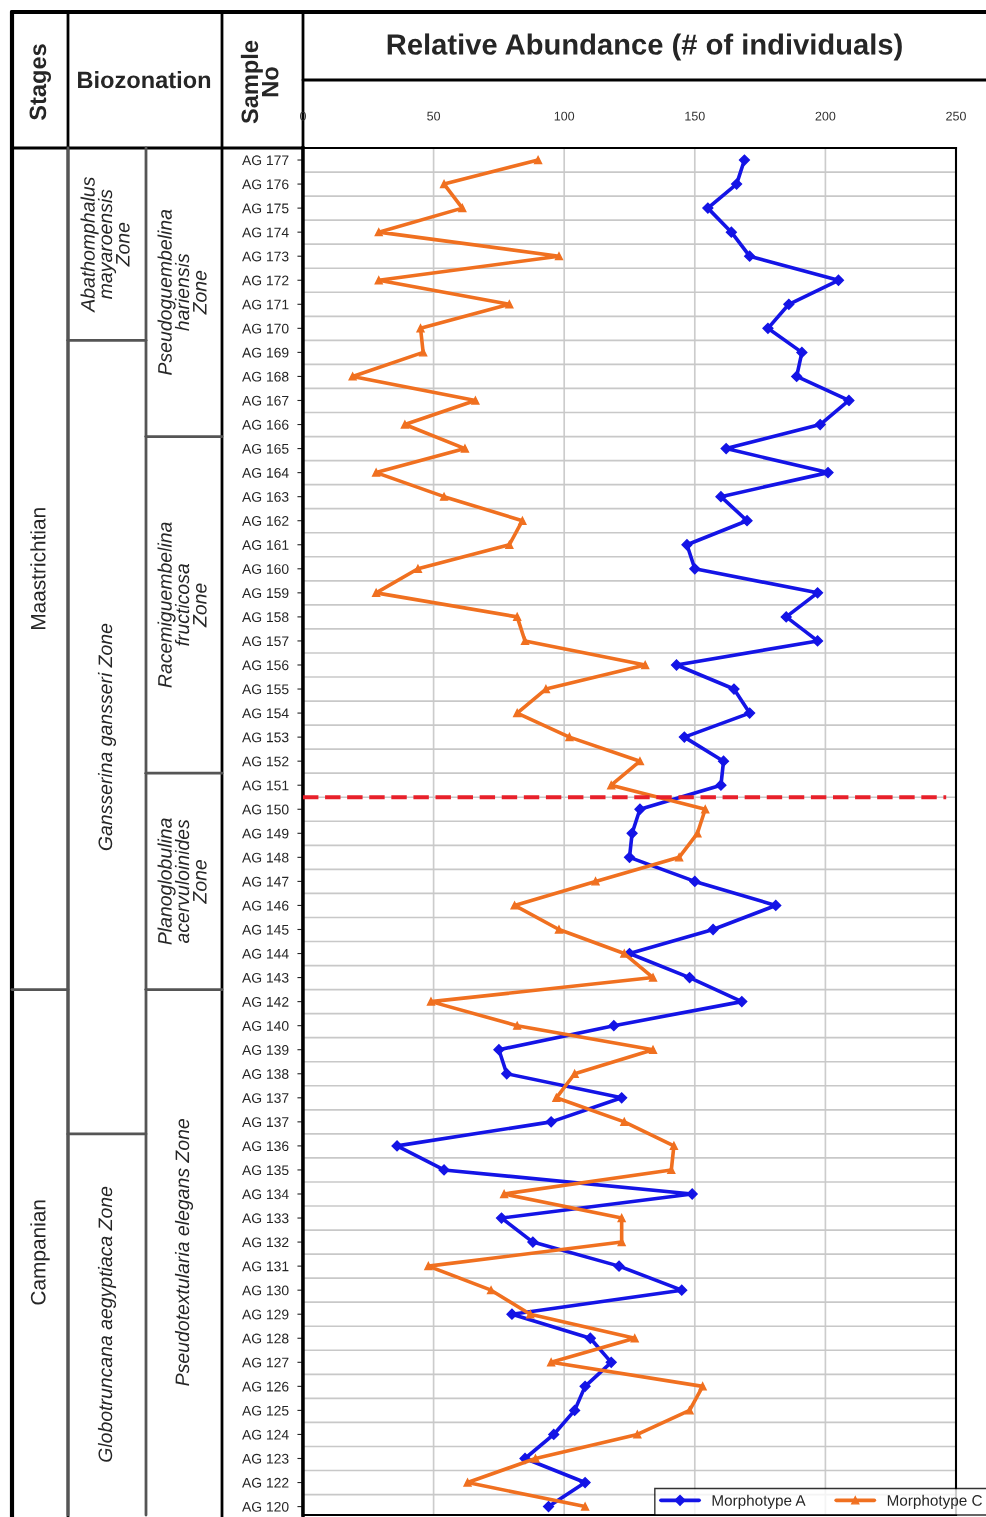 Image resolution: width=986 pixels, height=1517 pixels. What do you see at coordinates (265, 1362) in the screenshot?
I see `y-tick-label: AG 127` at bounding box center [265, 1362].